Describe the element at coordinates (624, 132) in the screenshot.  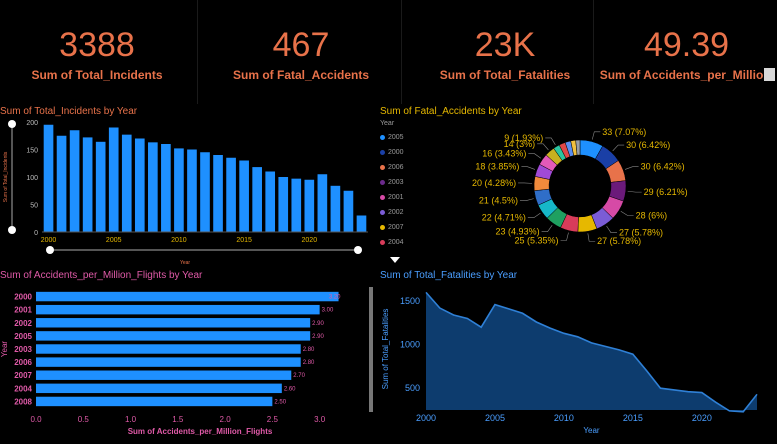
I see `data-label: 33 (7.07%)` at that location.